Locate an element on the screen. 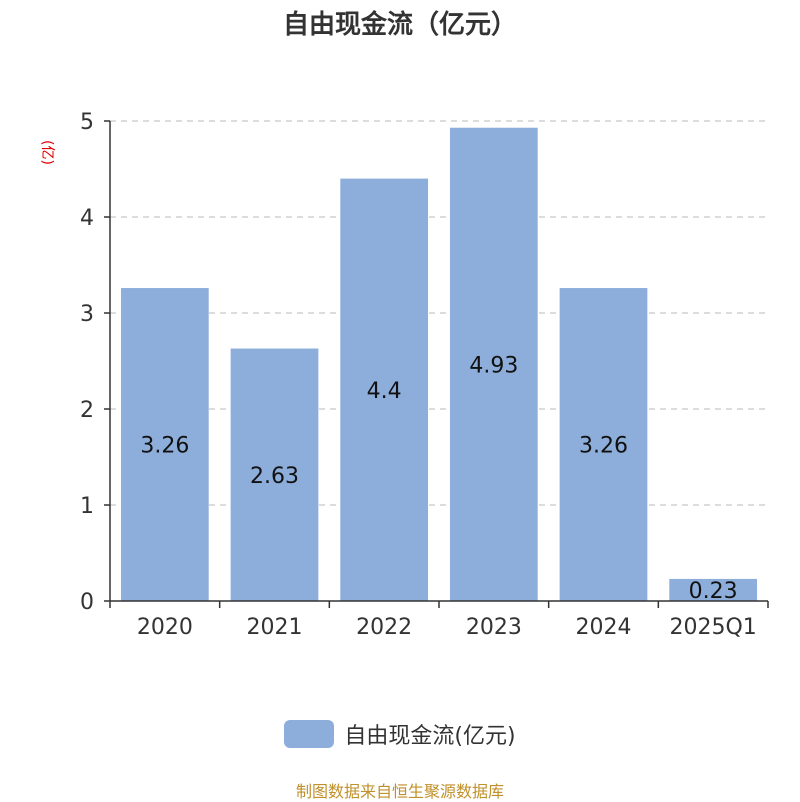  bar-2024 is located at coordinates (603, 444).